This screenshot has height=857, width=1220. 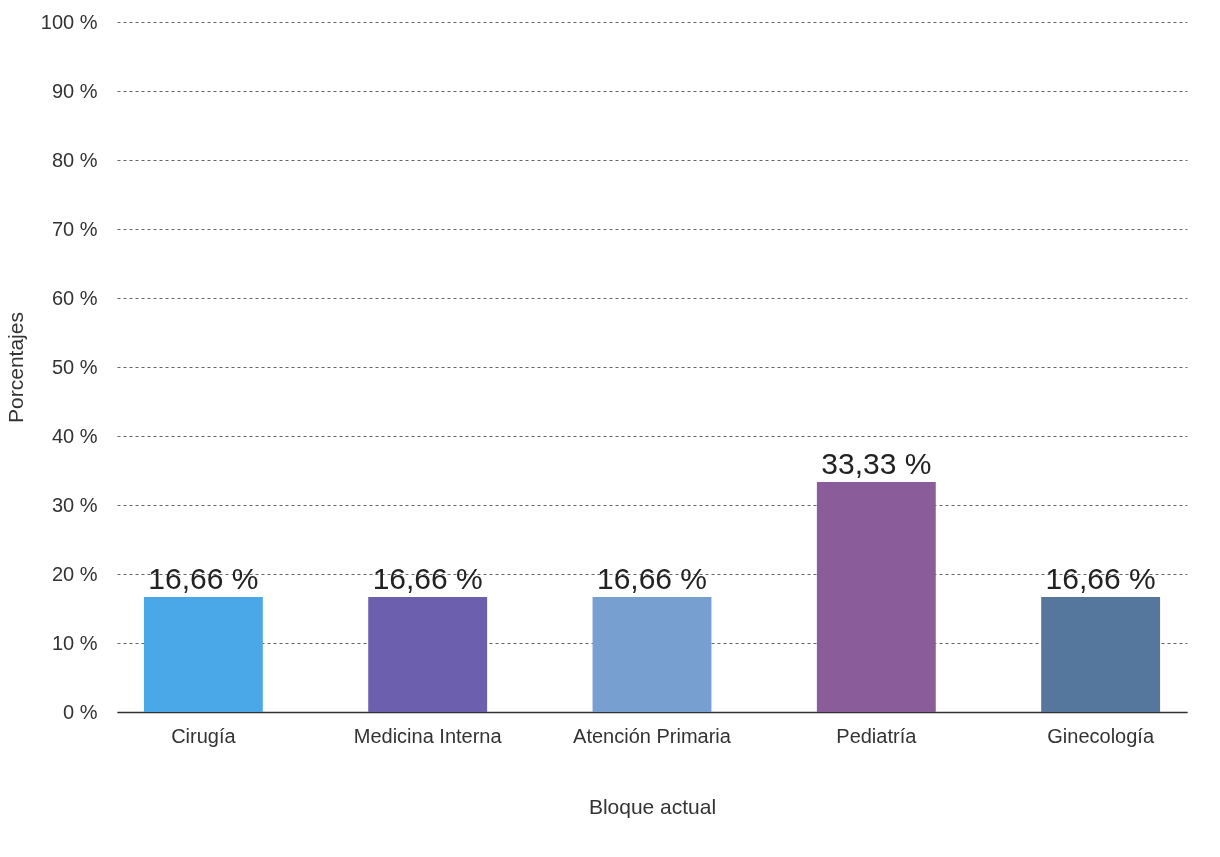 I want to click on y-tick-label: 90 %, so click(x=74, y=90).